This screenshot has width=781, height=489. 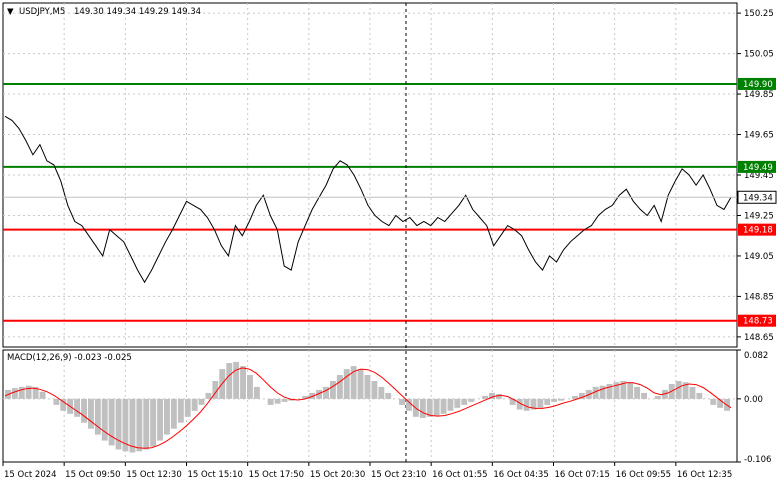 What do you see at coordinates (704, 475) in the screenshot?
I see `x-tick-label: 16 Oct 12:35` at bounding box center [704, 475].